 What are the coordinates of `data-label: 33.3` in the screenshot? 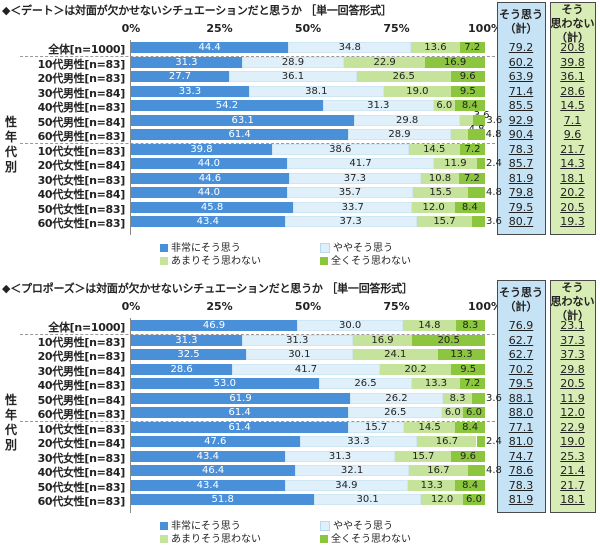 It's located at (190, 91).